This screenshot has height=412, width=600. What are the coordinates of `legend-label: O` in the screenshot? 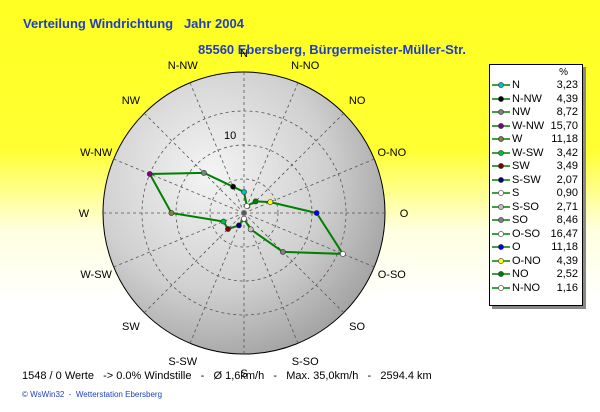 It's located at (516, 247).